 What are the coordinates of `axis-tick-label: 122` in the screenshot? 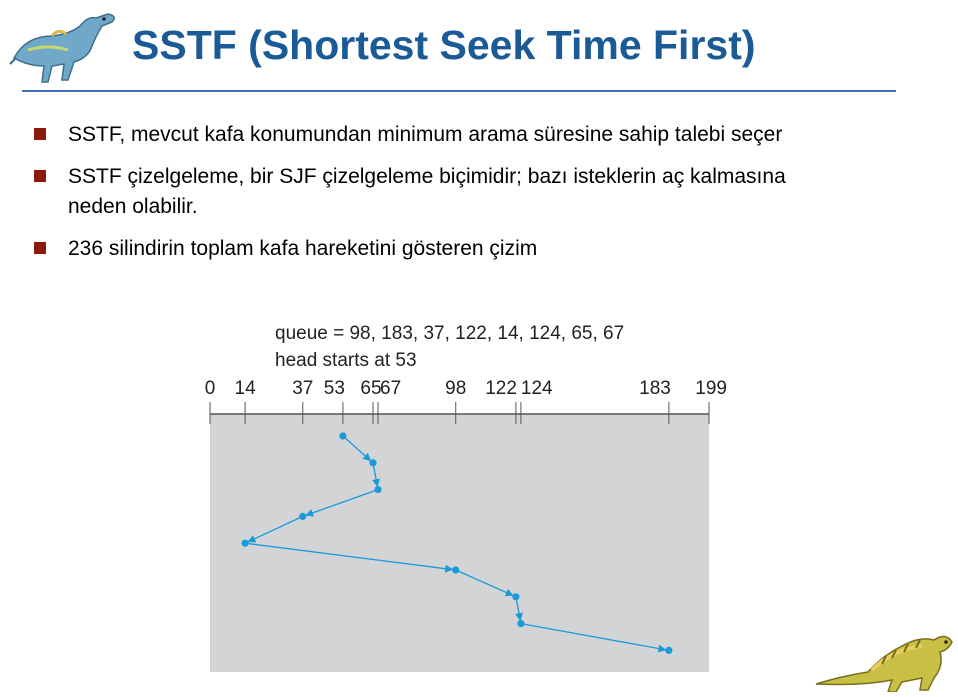 It's located at (501, 388).